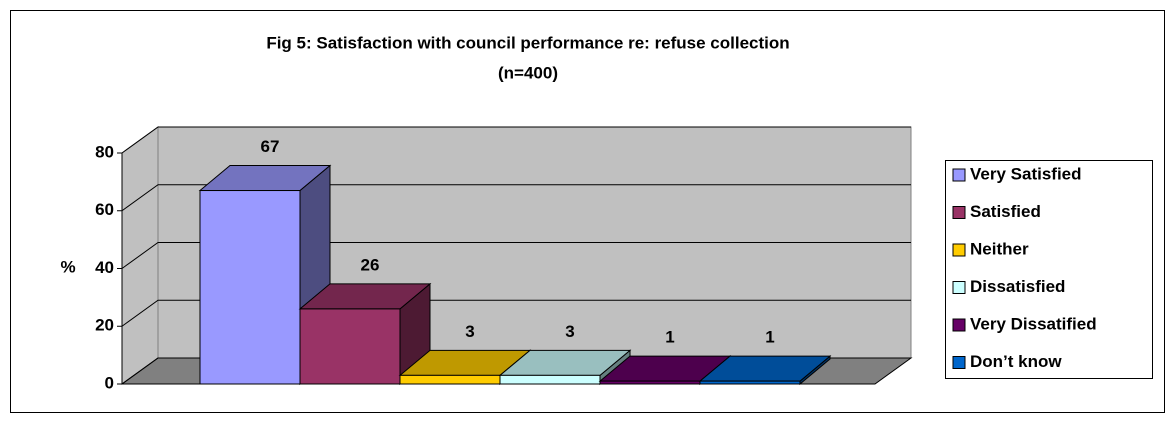 The width and height of the screenshot is (1175, 423). I want to click on legend-label: Very Dissatified, so click(1033, 323).